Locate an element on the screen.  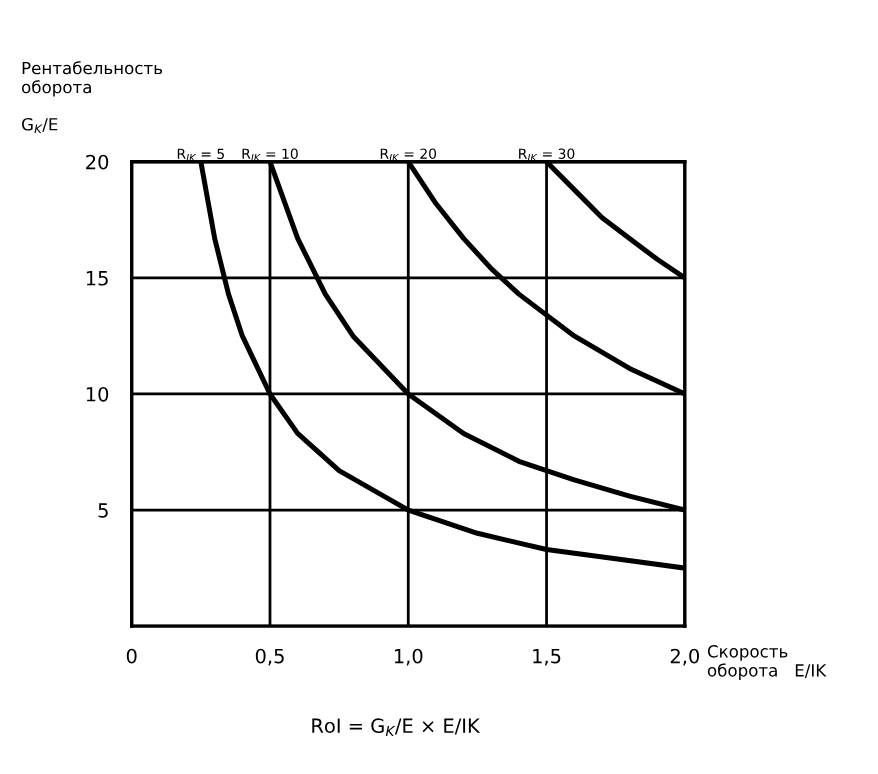
y-tick-label: 5 is located at coordinates (103, 510).